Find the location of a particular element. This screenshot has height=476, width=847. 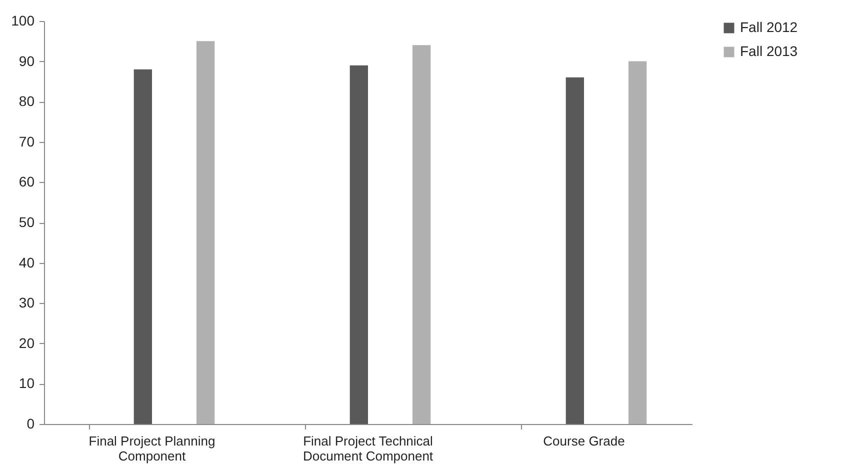

y-tick-label: 0 is located at coordinates (30, 424).